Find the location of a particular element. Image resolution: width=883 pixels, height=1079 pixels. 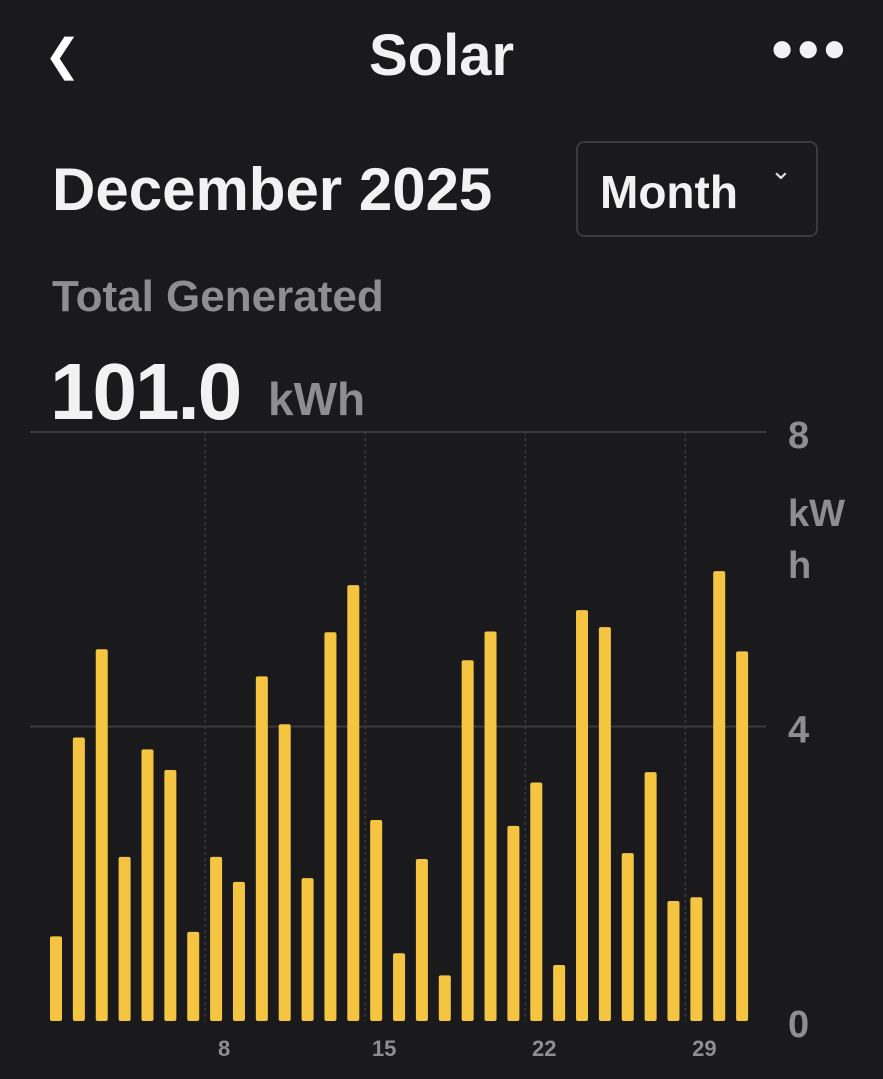

y-axis-unit: kW is located at coordinates (816, 514).